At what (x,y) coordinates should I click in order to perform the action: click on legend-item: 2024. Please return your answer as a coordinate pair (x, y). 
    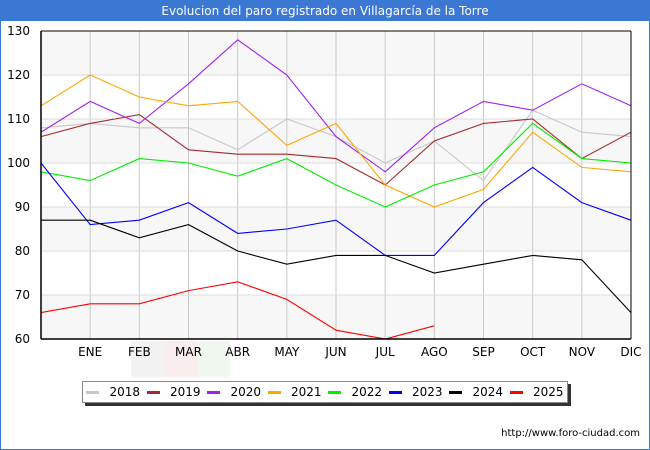
    Looking at the image, I should click on (476, 392).